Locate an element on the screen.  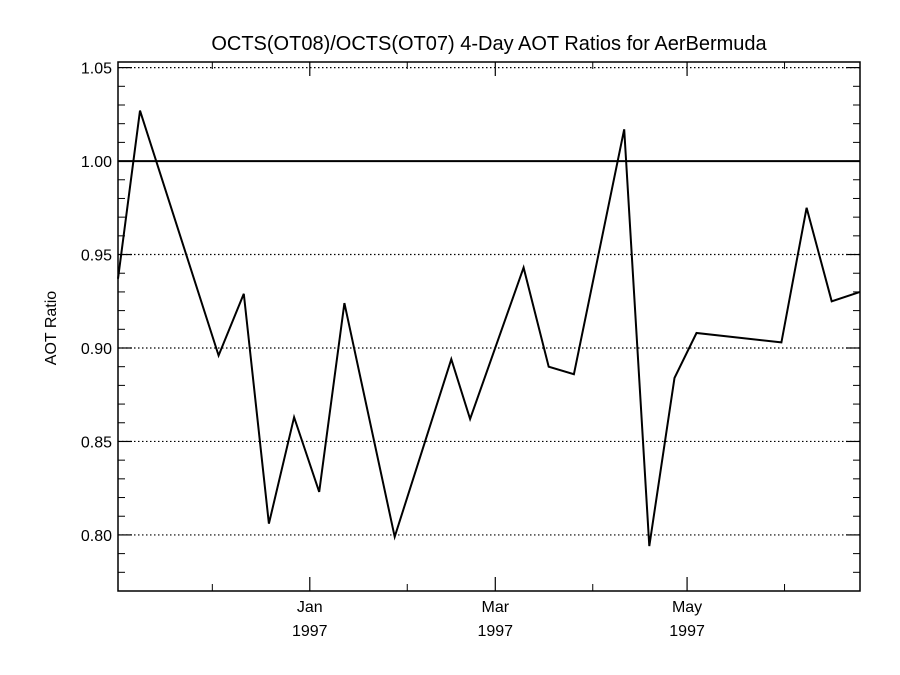
x-tick-label-month: Mar is located at coordinates (496, 607).